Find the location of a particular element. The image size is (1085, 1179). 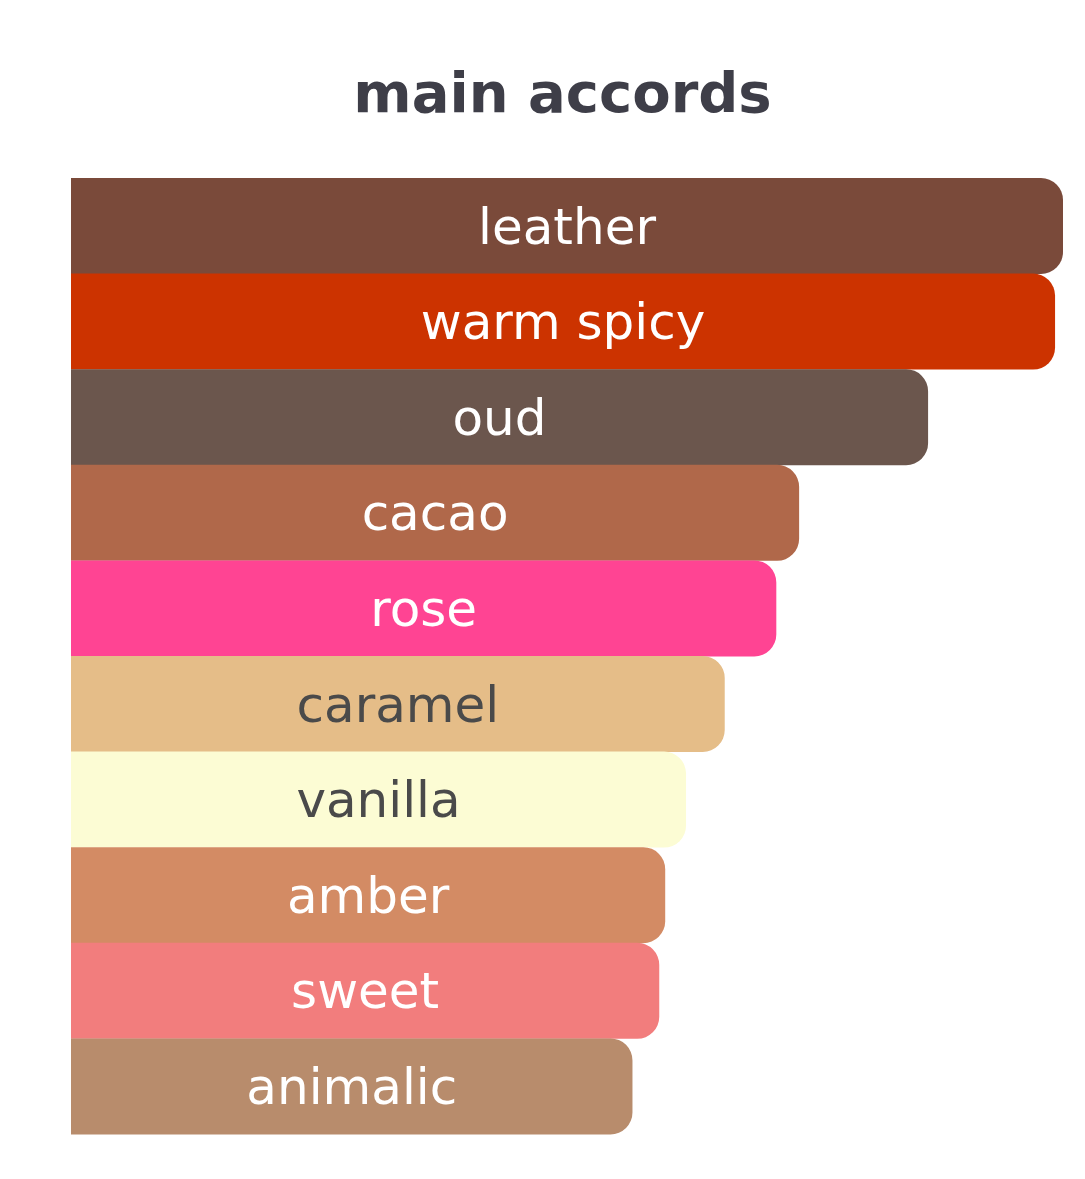

y-tick-label: sweet is located at coordinates (365, 991).